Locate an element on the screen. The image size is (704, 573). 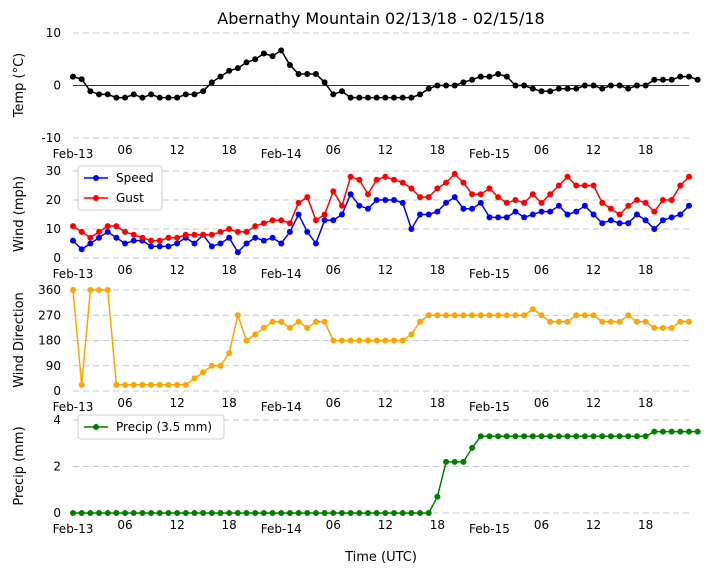
y-tick-label-panel-0: -10 is located at coordinates (51, 138).